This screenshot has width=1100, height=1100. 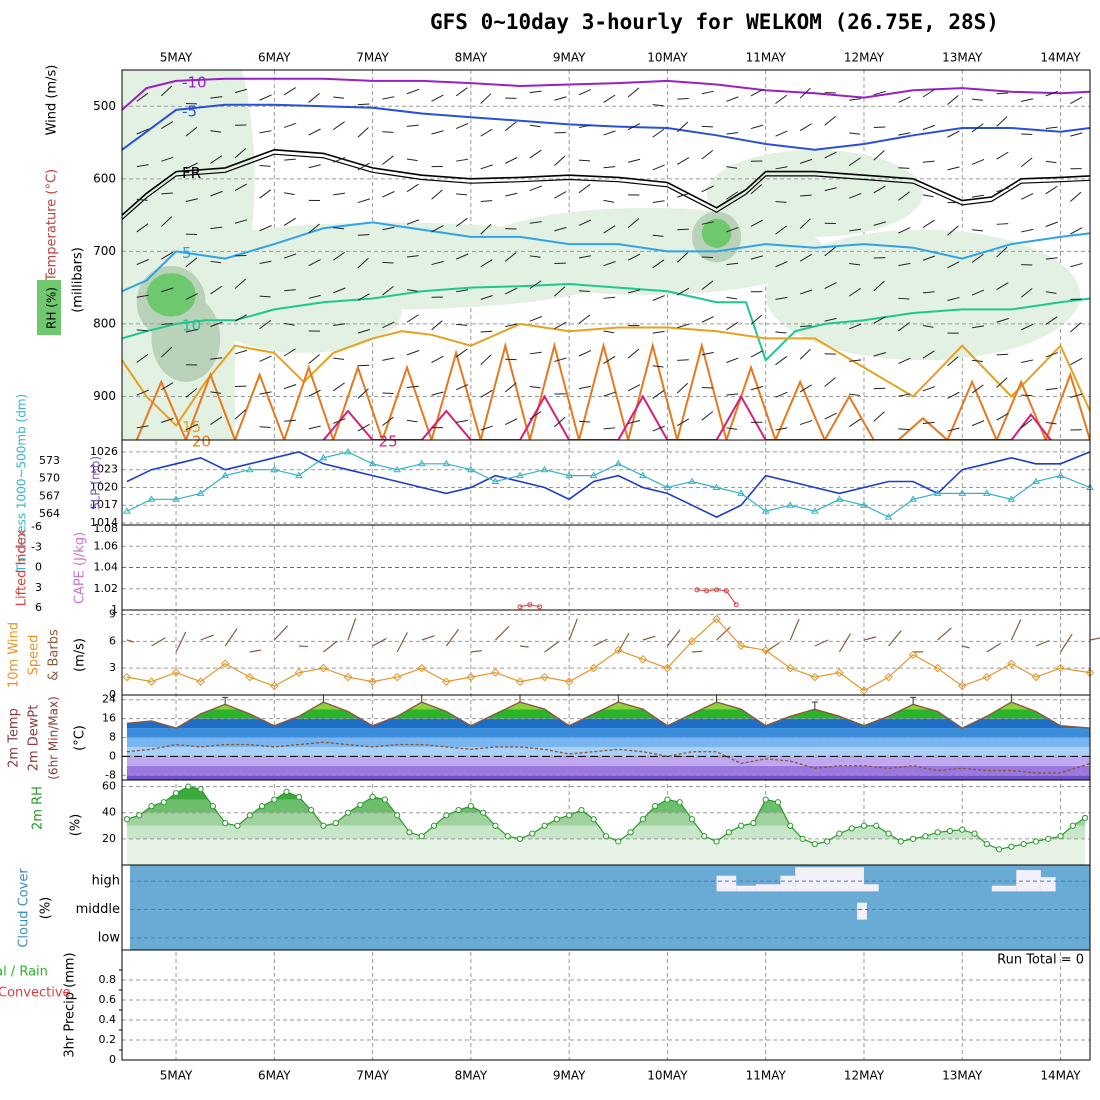 What do you see at coordinates (864, 1076) in the screenshot?
I see `x-tick-label-bottom: 12MAY` at bounding box center [864, 1076].